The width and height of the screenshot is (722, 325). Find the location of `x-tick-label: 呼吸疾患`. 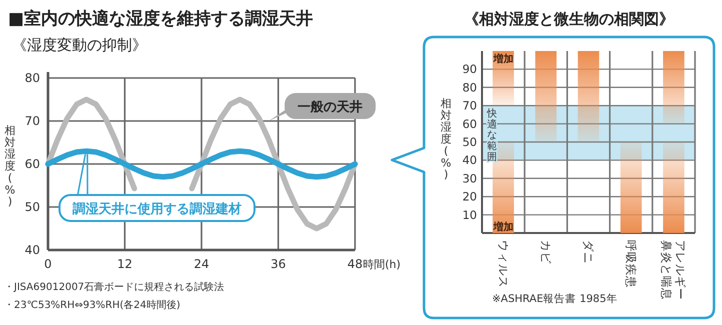

x-tick-label: 呼吸疾患 is located at coordinates (631, 264).